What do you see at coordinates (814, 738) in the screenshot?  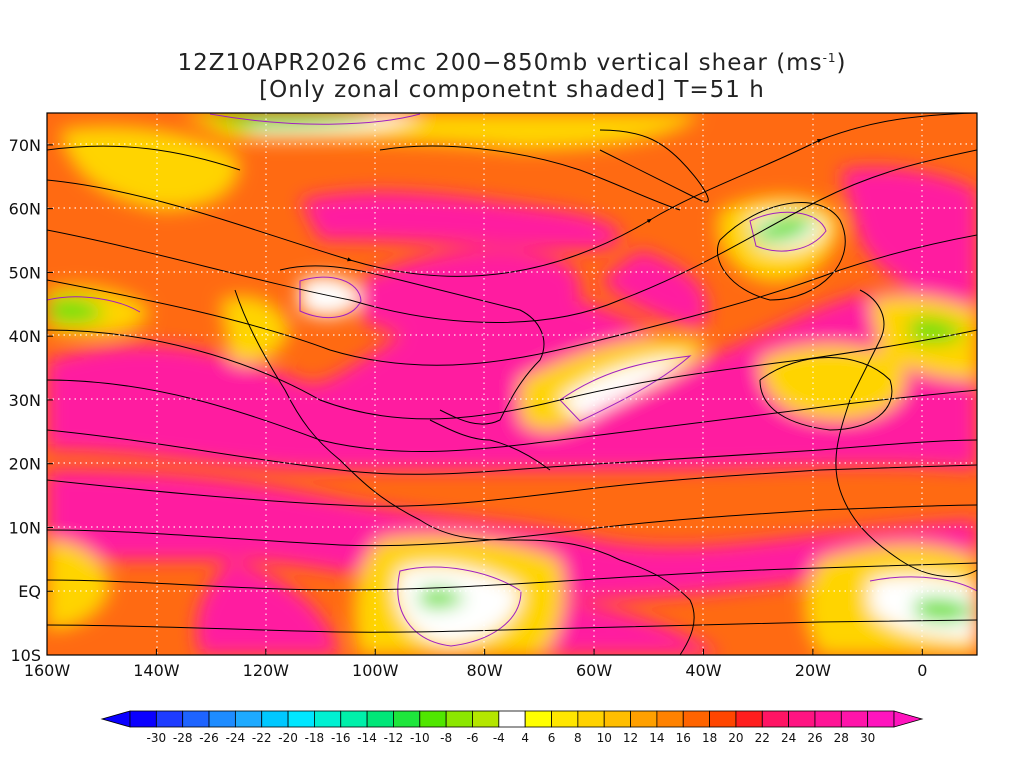 I see `colorbar-label: 26` at bounding box center [814, 738].